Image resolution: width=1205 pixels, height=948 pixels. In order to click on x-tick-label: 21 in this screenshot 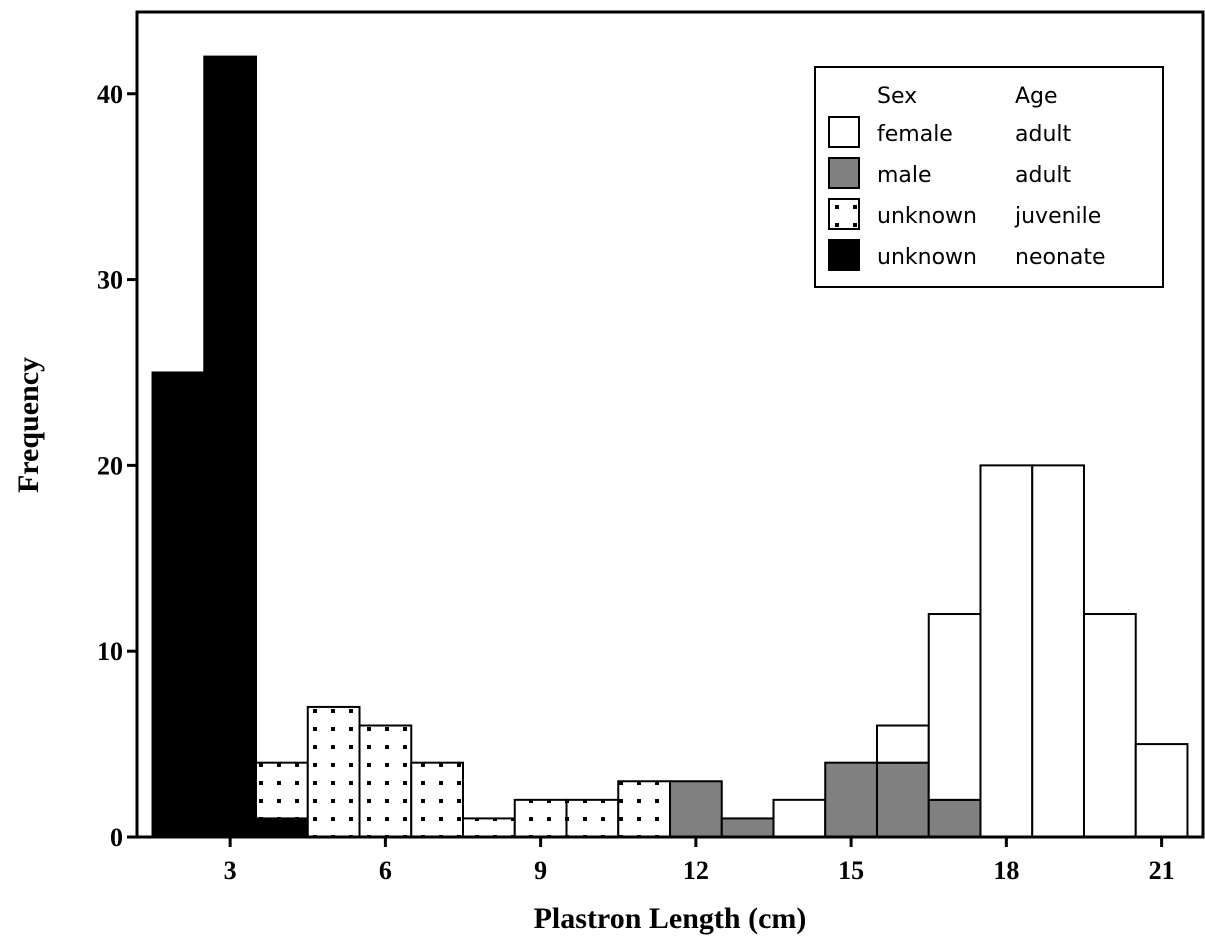, I will do `click(1162, 870)`.